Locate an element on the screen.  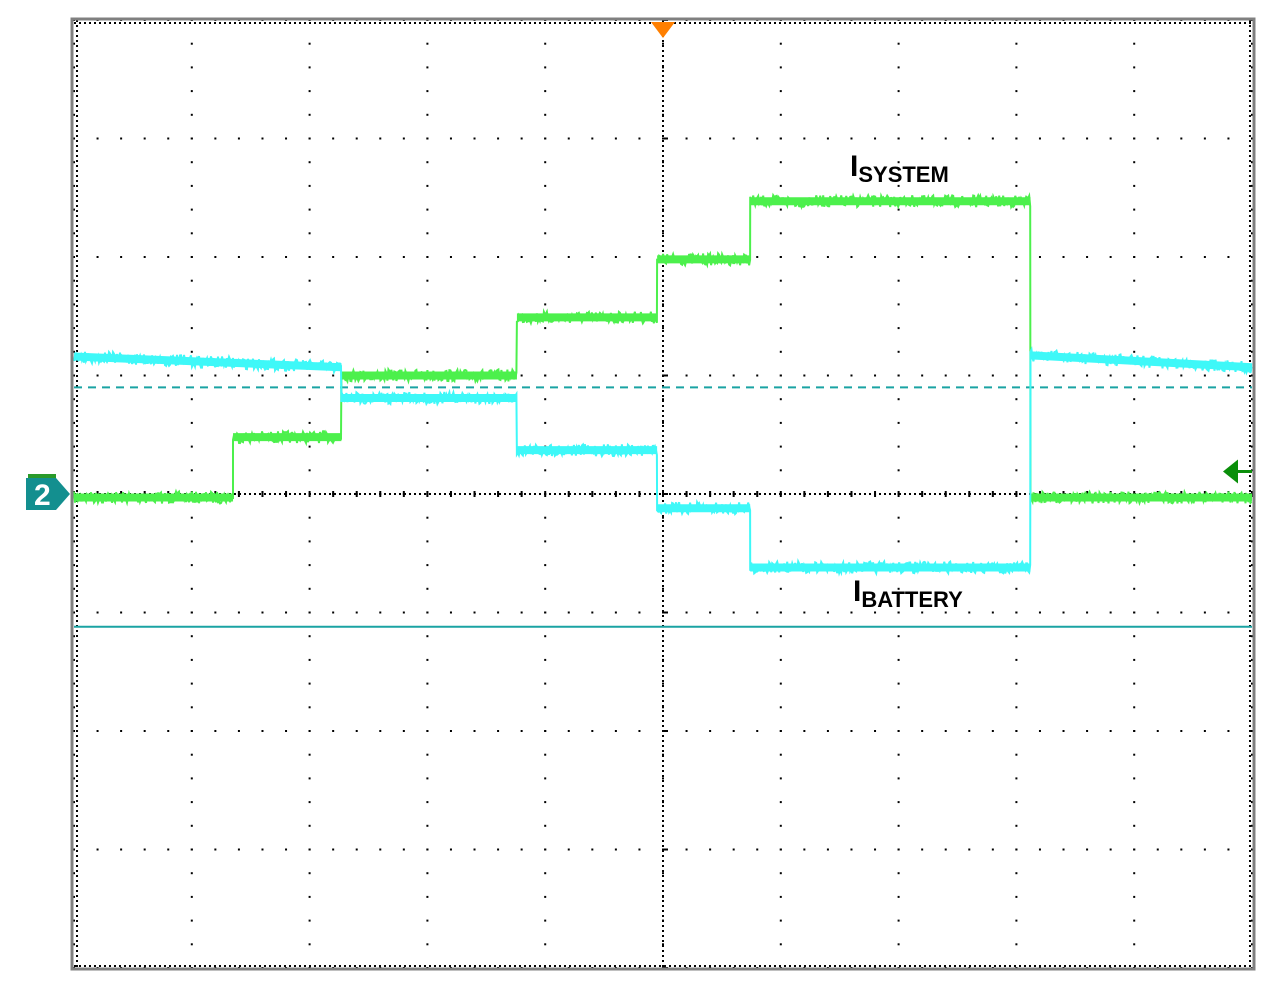
center-tick is located at coordinates (757, 494).